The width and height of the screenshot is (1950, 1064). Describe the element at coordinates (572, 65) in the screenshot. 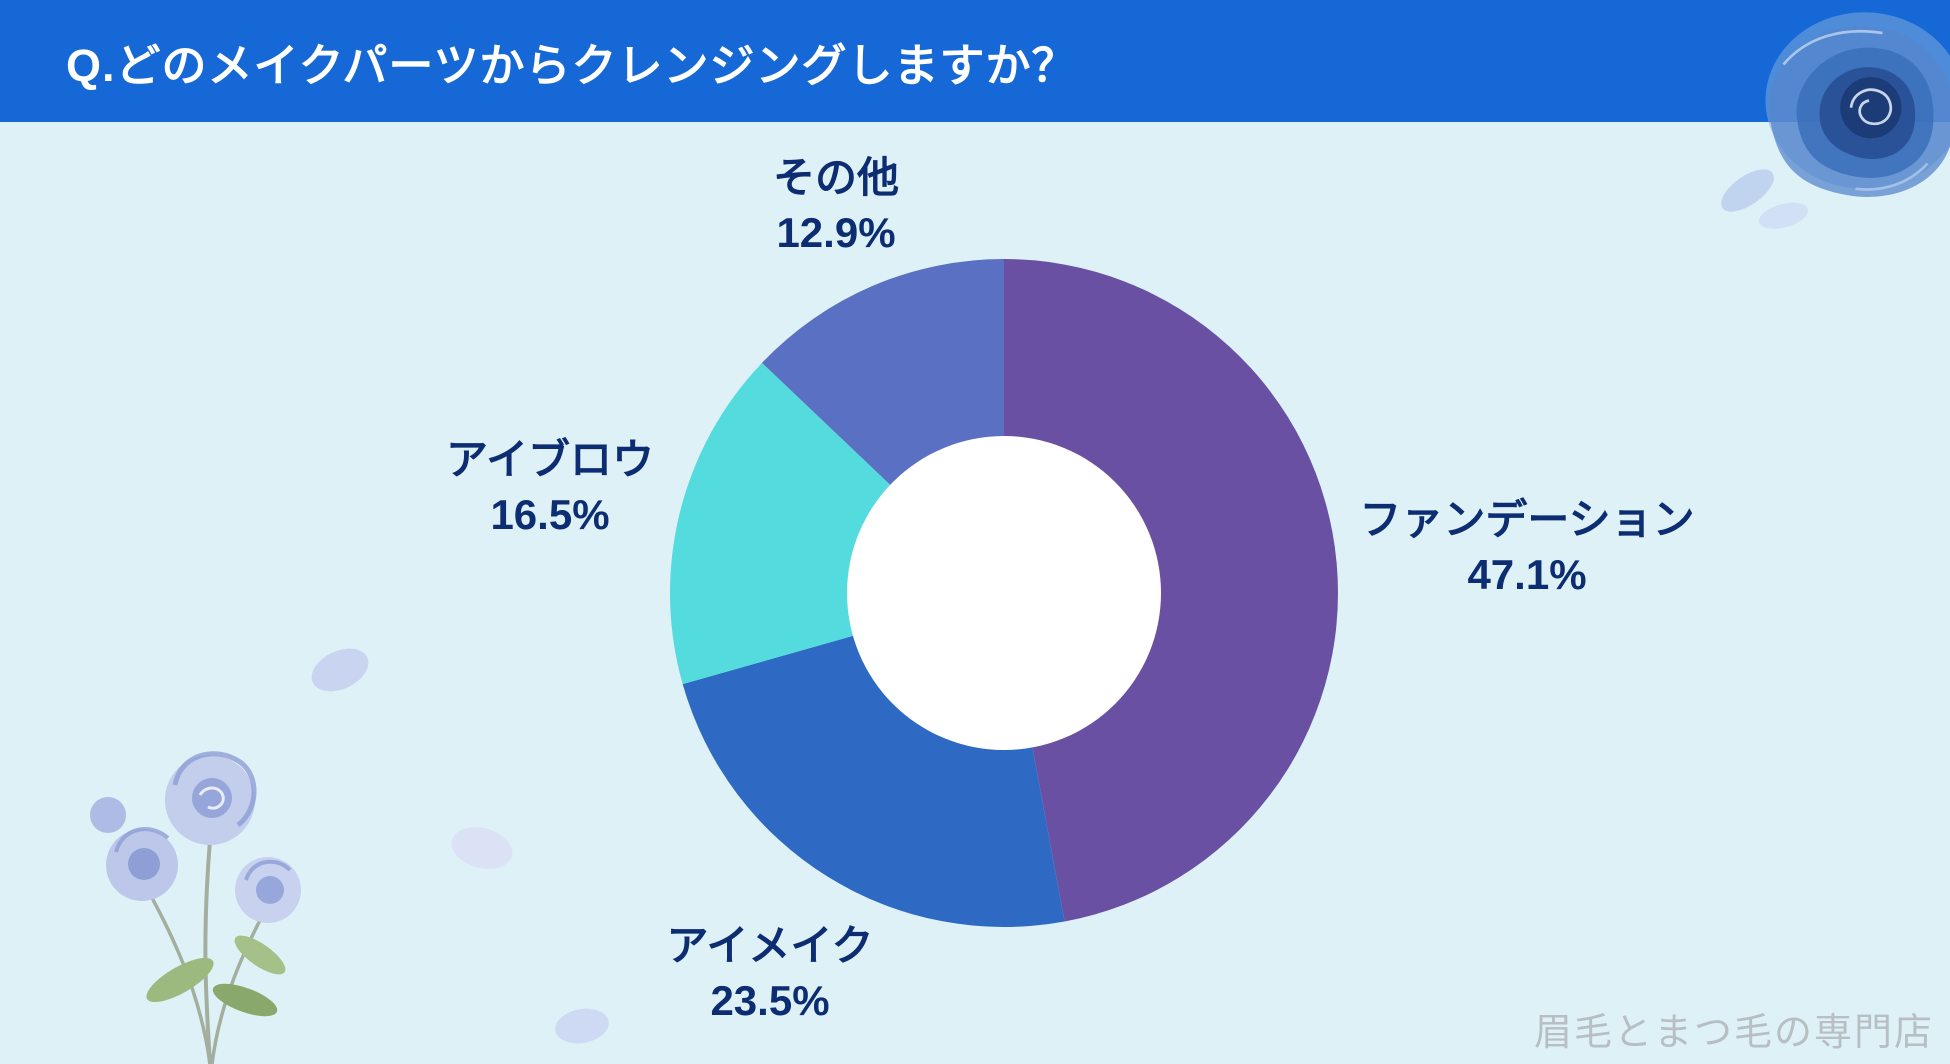

I see `question-title: Q.どのメイクパーツからクレンジングしますか？` at that location.